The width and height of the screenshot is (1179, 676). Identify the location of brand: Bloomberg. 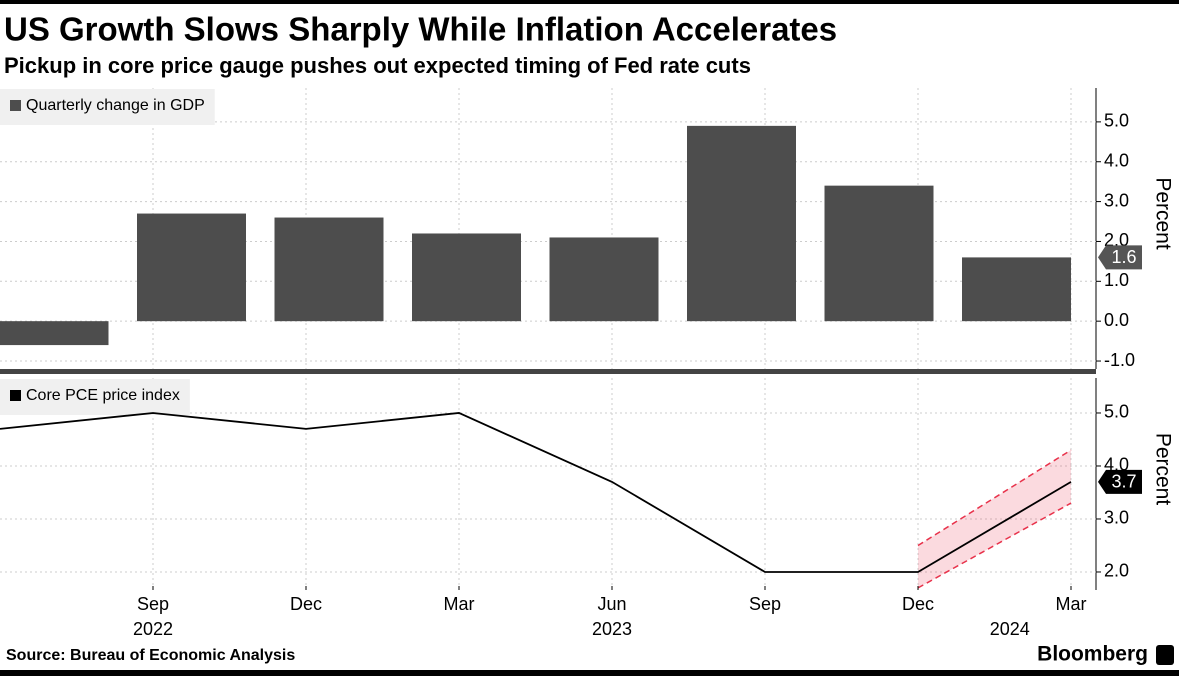
(1092, 654).